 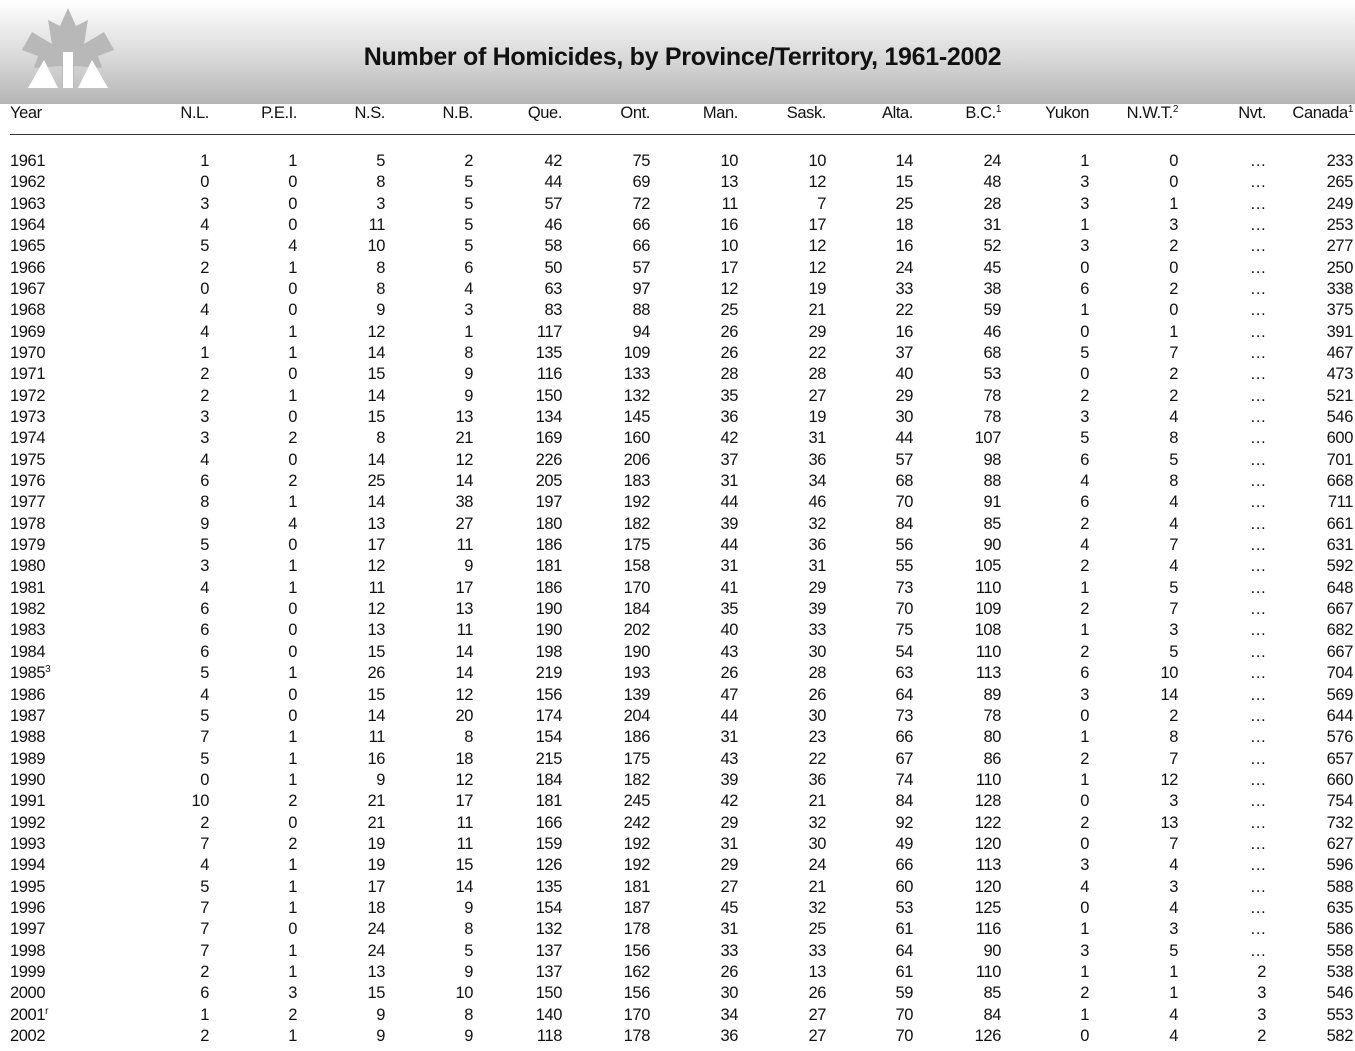 I want to click on count-cell: 75, so click(x=904, y=630).